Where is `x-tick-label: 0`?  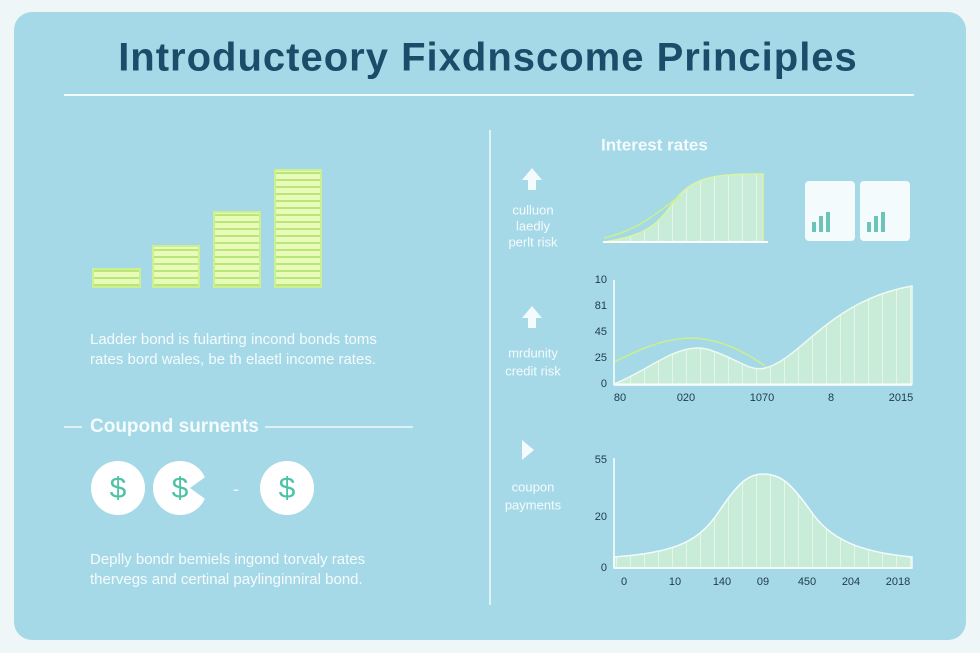
x-tick-label: 0 is located at coordinates (624, 582).